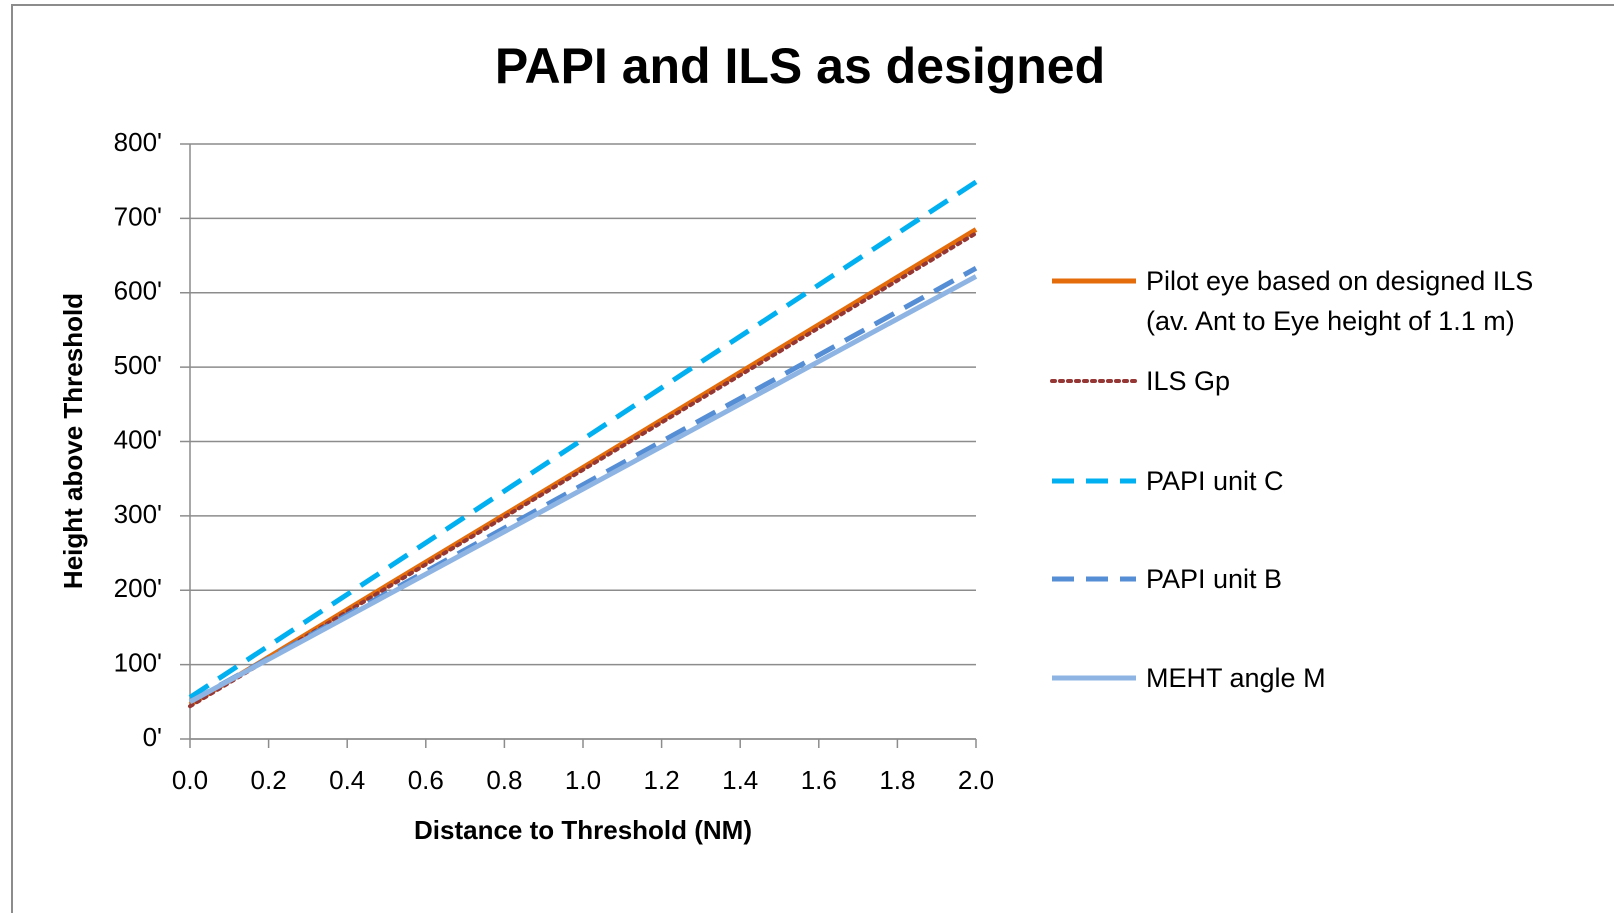  I want to click on y-tick-label: 200', so click(138, 588).